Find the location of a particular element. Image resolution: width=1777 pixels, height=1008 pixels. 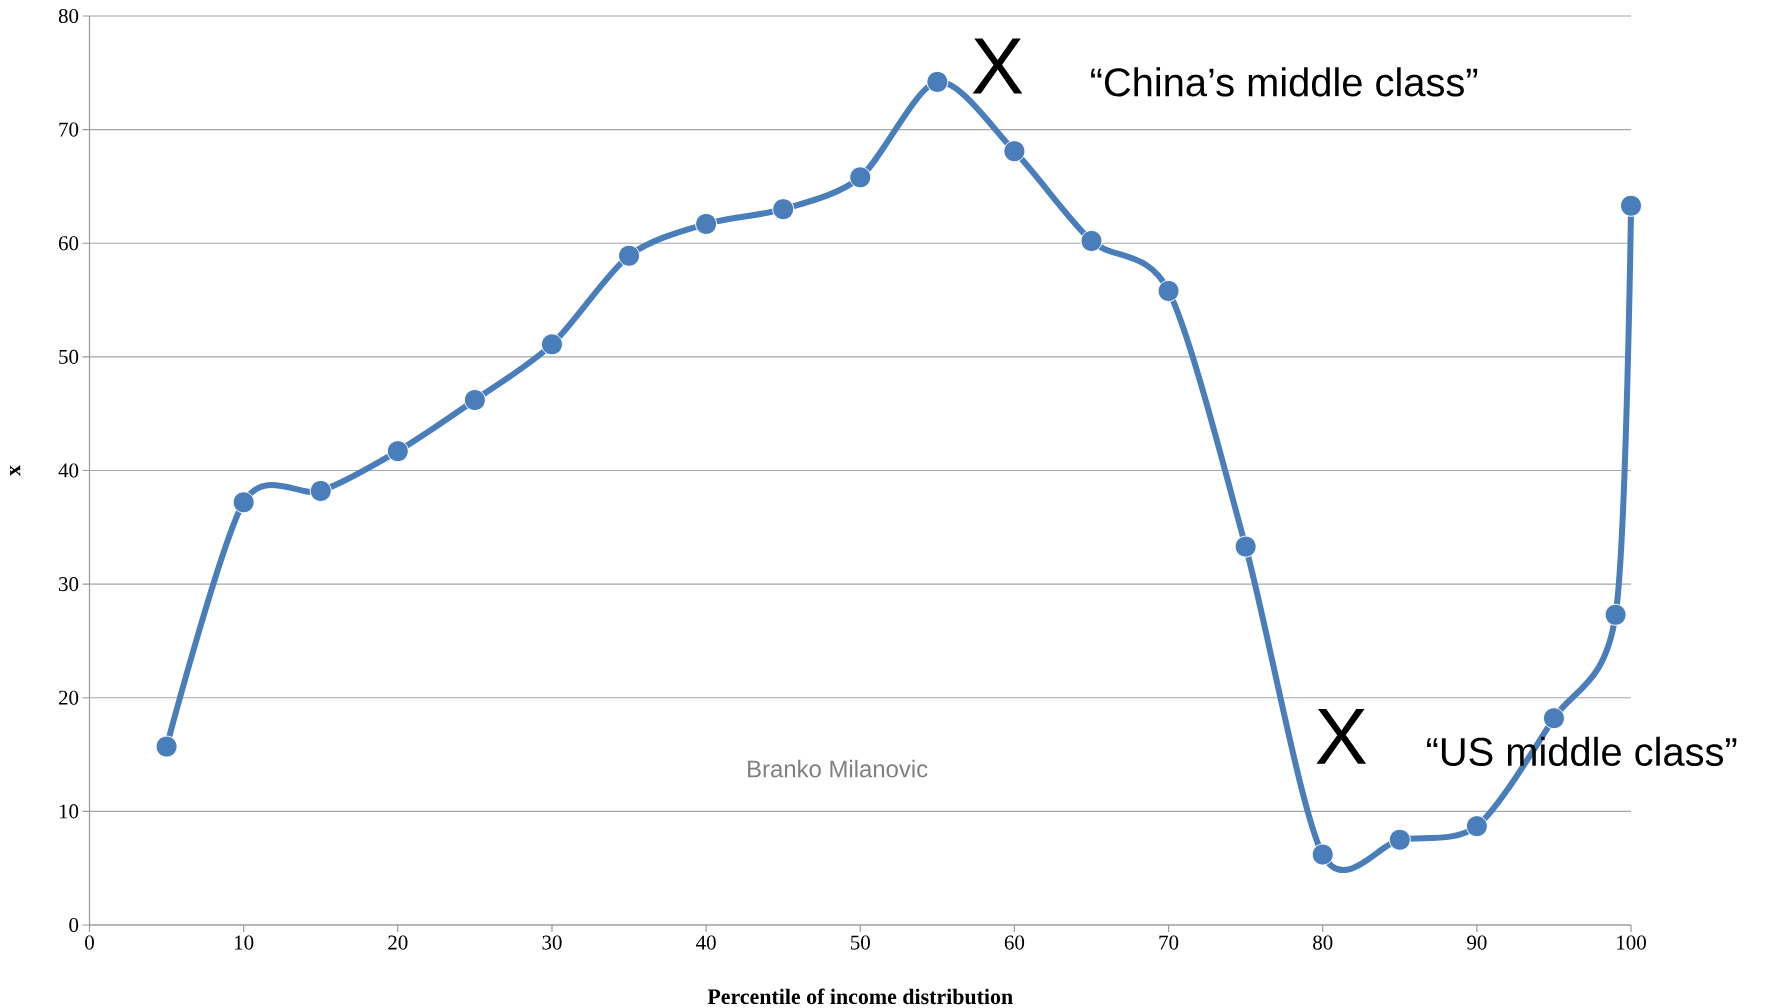

x-tick-label: 90 is located at coordinates (1477, 942).